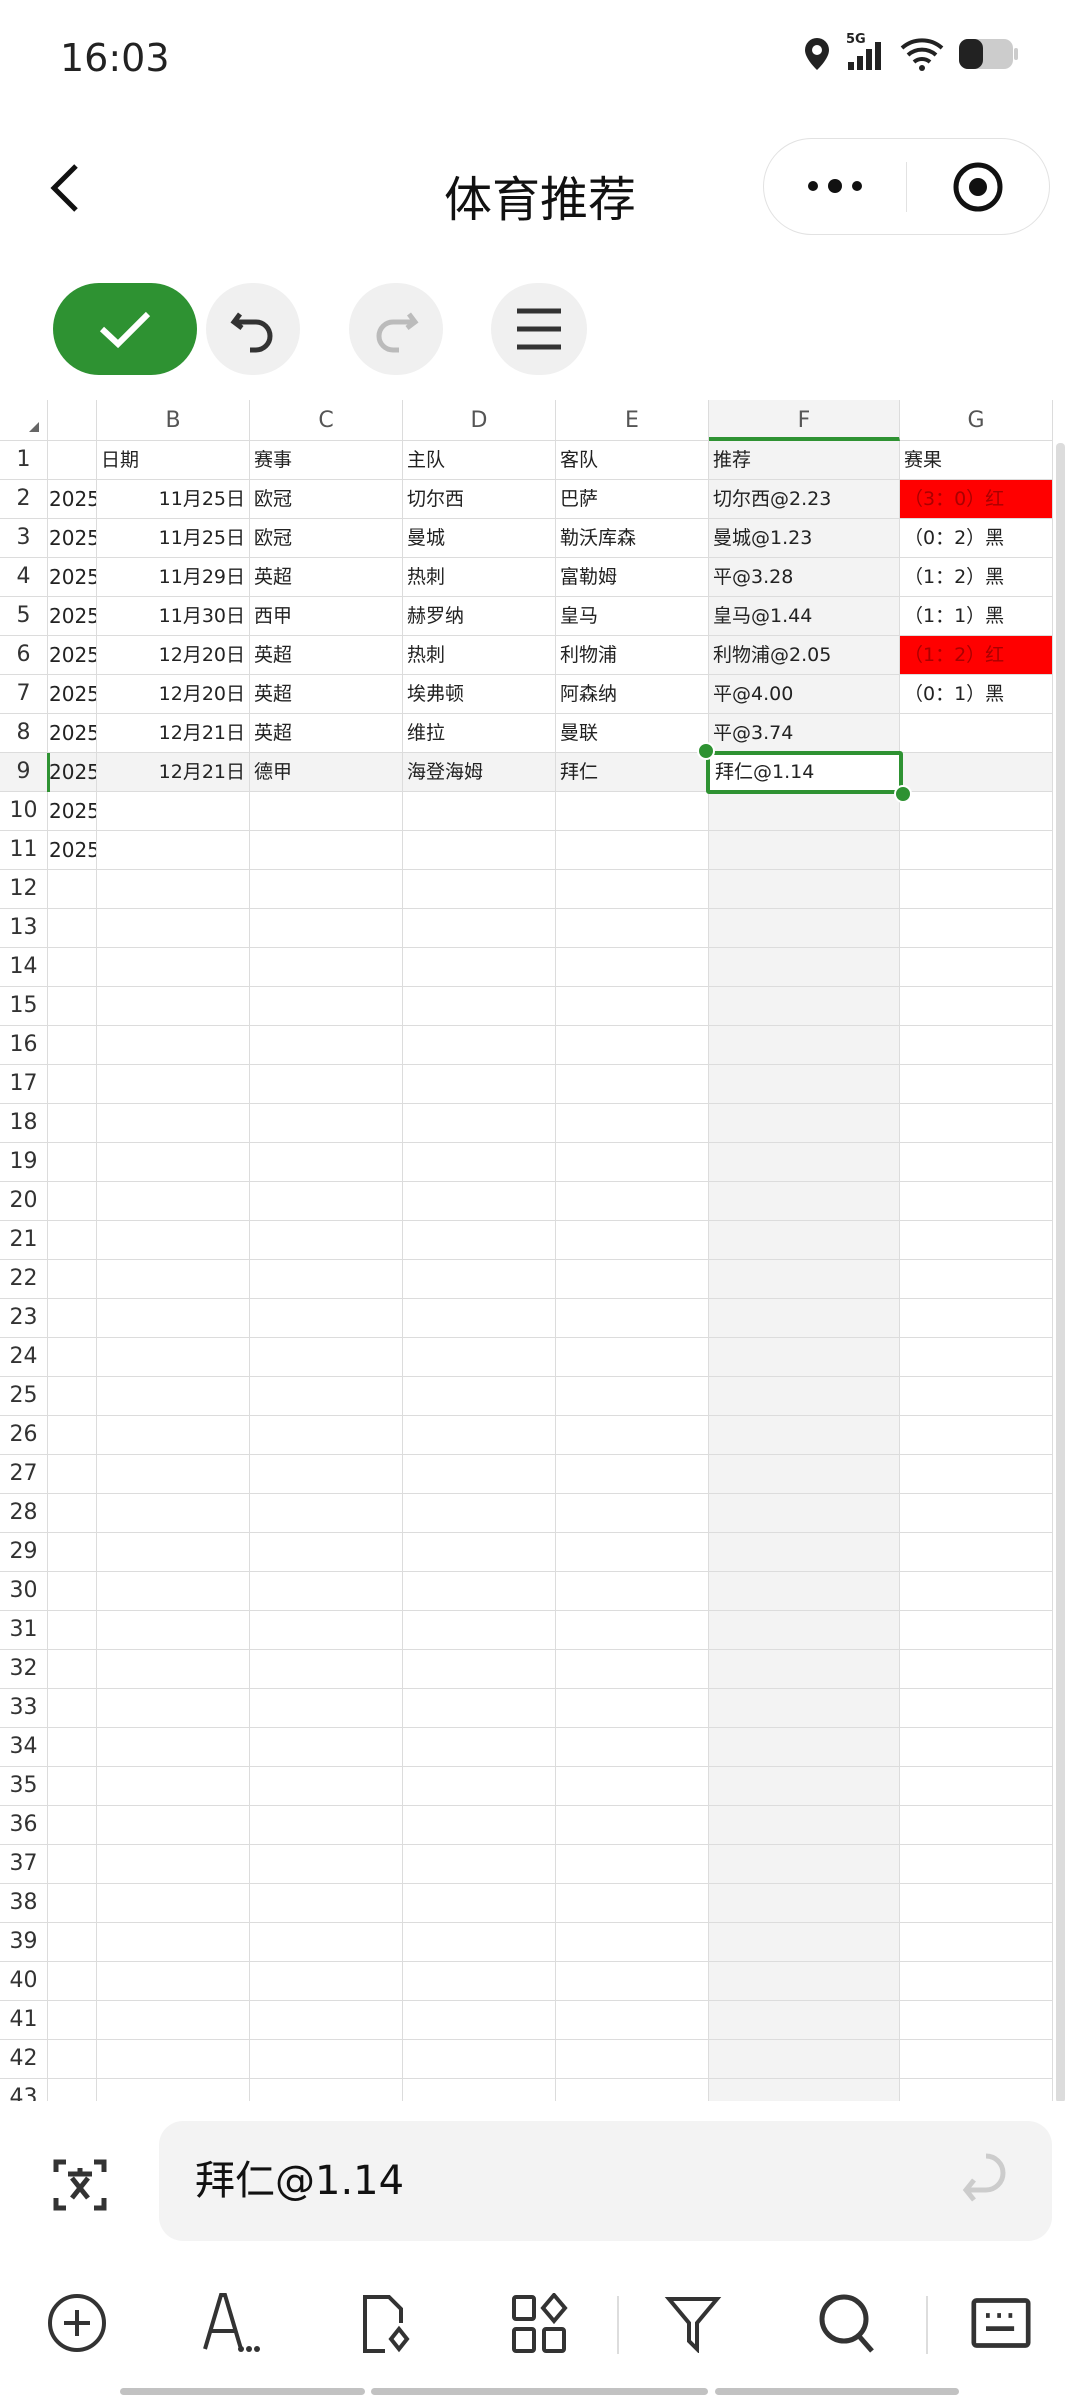 Image resolution: width=1080 pixels, height=2400 pixels. What do you see at coordinates (804, 1162) in the screenshot?
I see `cell-F19` at bounding box center [804, 1162].